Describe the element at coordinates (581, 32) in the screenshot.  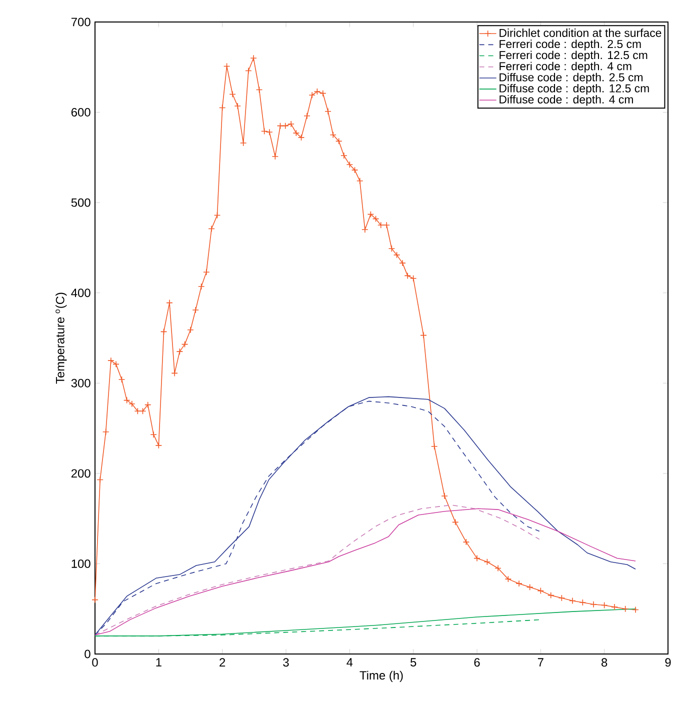
I see `legend-label: Dirichlet condition at the surface` at that location.